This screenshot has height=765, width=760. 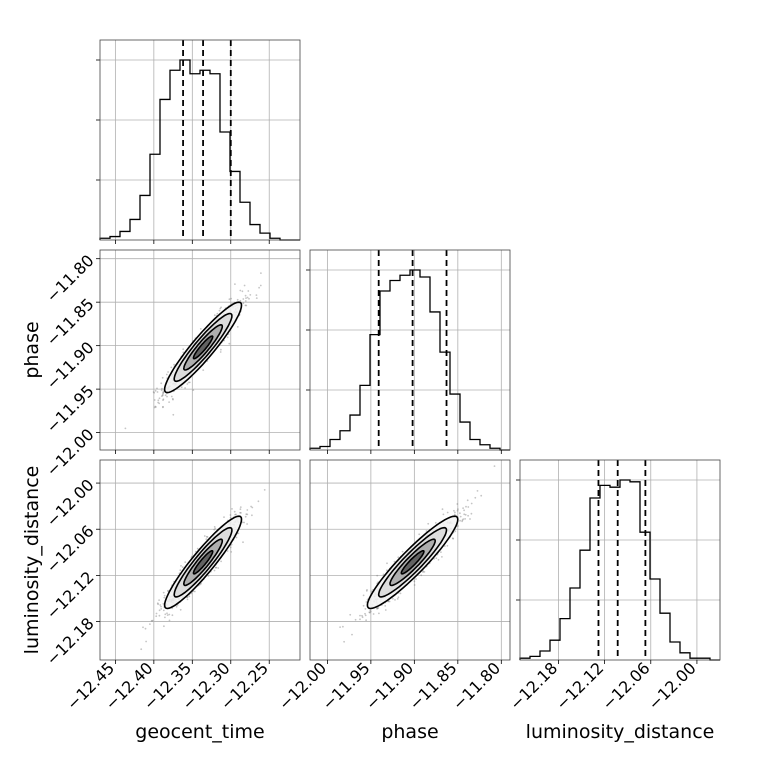 I want to click on density-fill, so click(x=203, y=562).